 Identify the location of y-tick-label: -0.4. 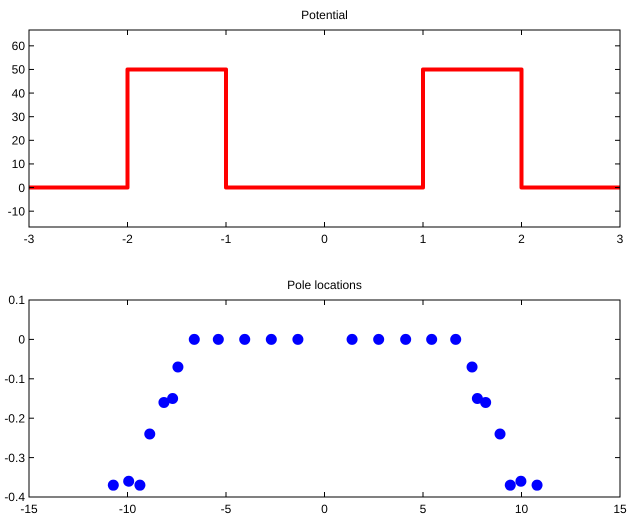
(15, 497).